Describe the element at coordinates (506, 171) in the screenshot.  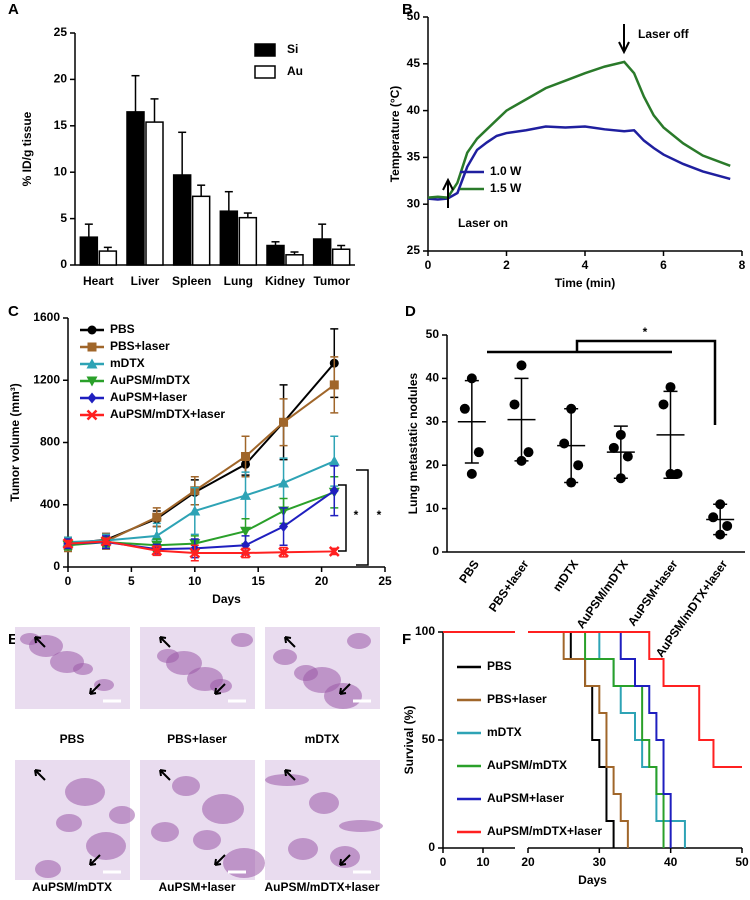
I see `legend-label: 1.0 W` at that location.